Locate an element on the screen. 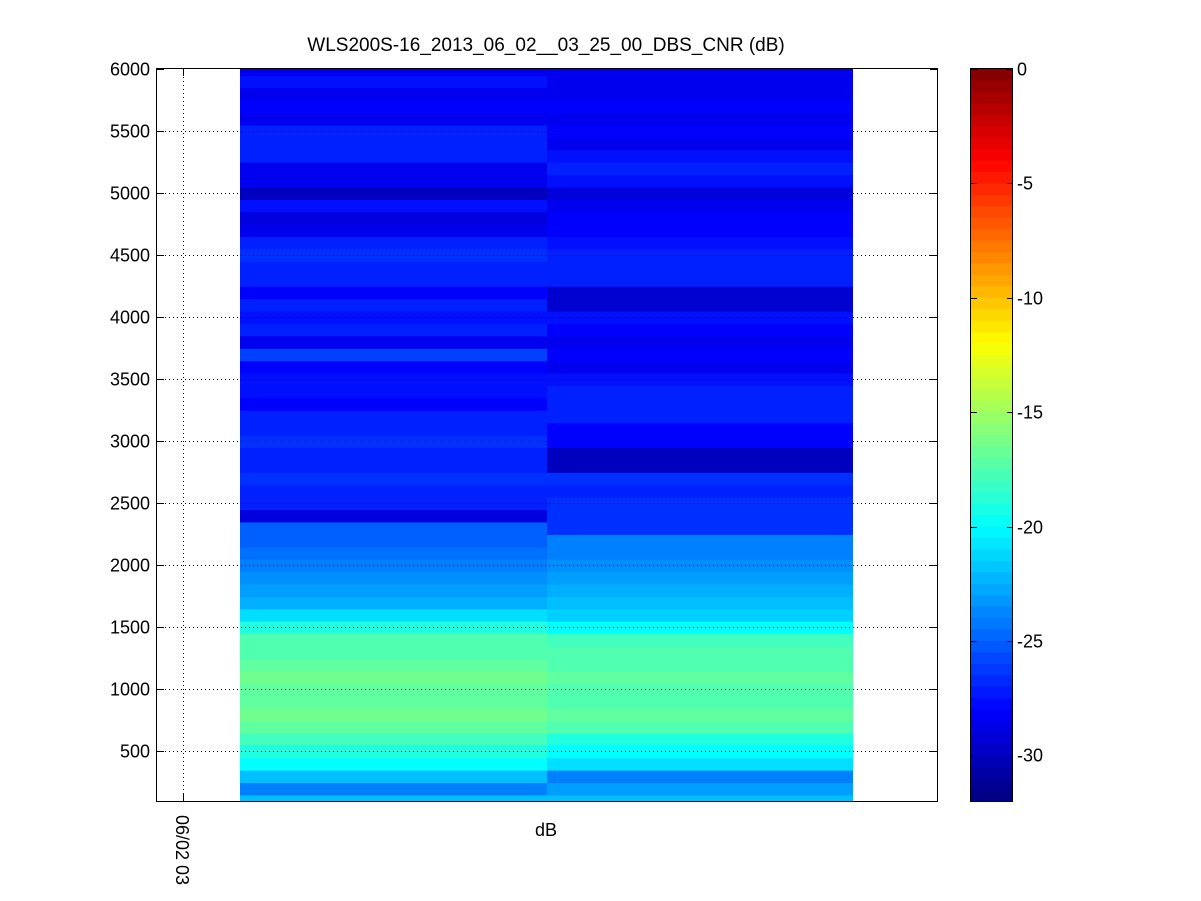 The width and height of the screenshot is (1201, 901). y-tick-label: 4500 is located at coordinates (130, 256).